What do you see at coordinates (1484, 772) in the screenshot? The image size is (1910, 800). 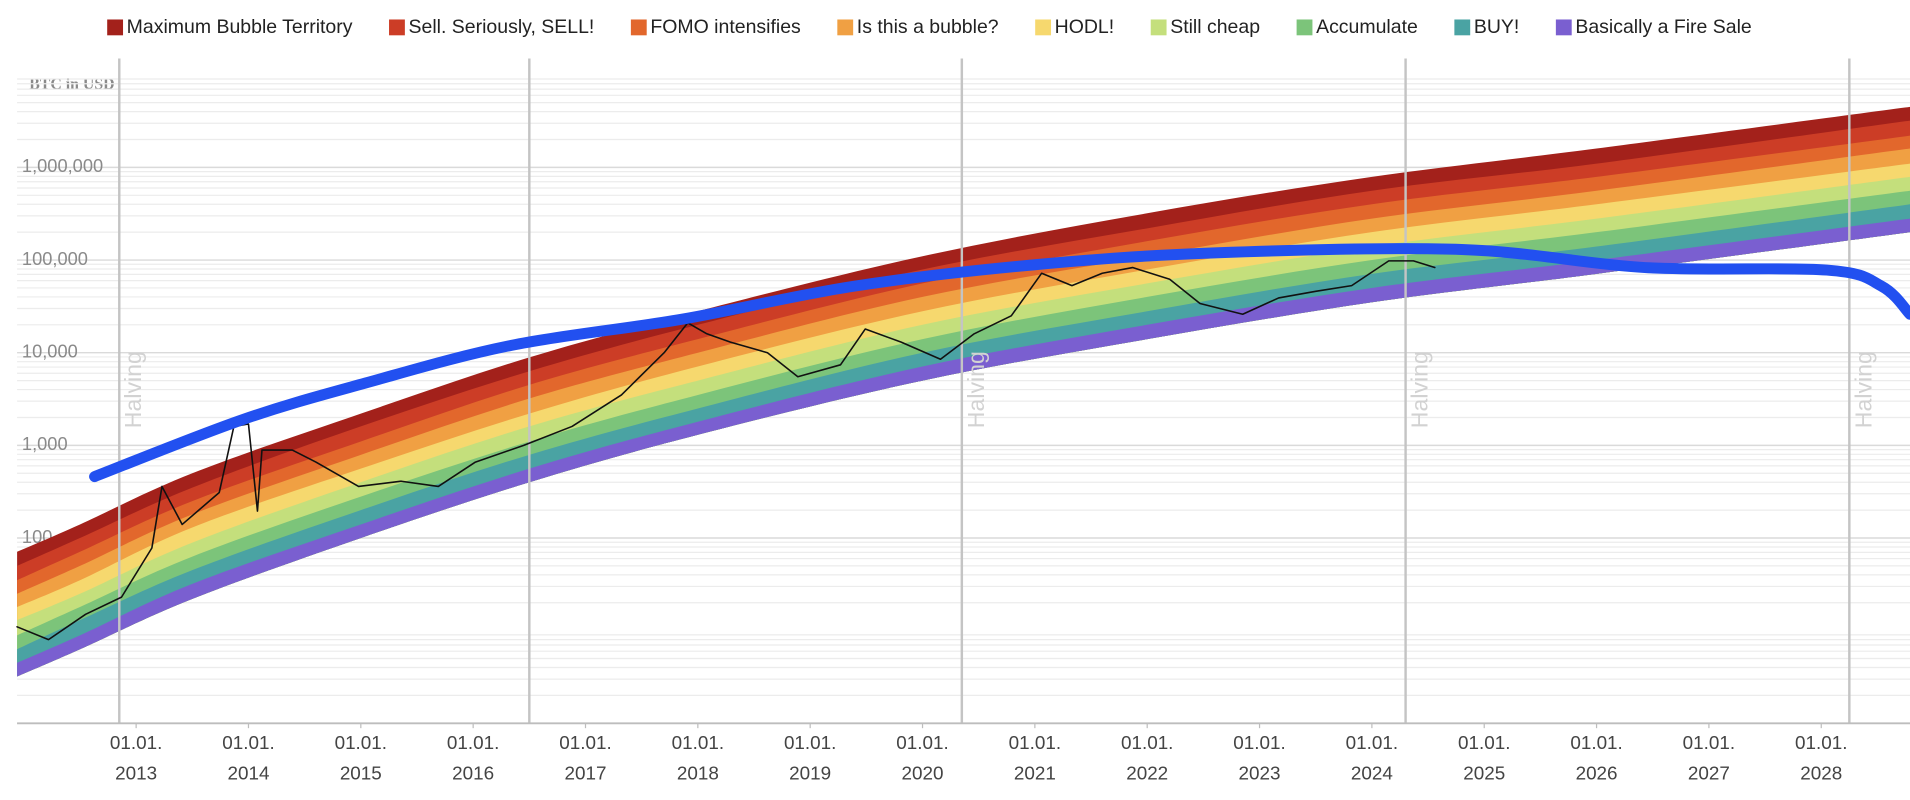 I see `x-tick-label: 2025` at bounding box center [1484, 772].